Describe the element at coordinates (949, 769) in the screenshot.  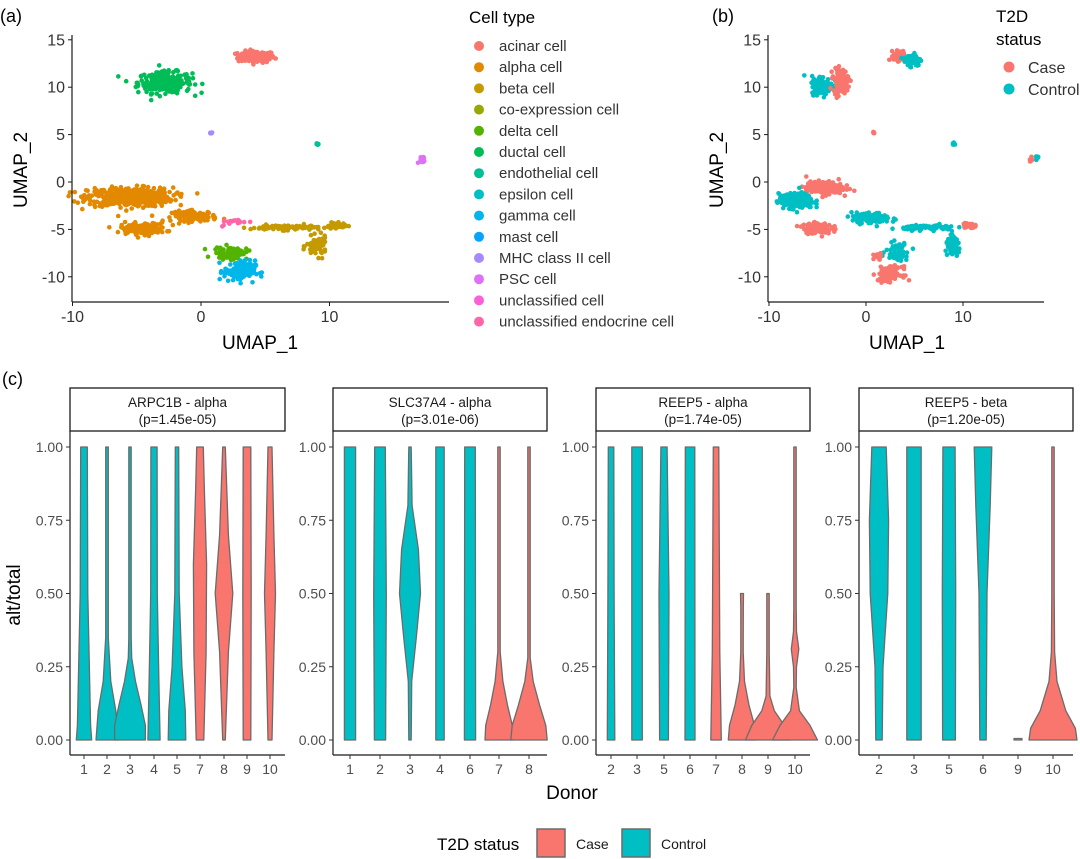
I see `x-tick-label: 5` at that location.